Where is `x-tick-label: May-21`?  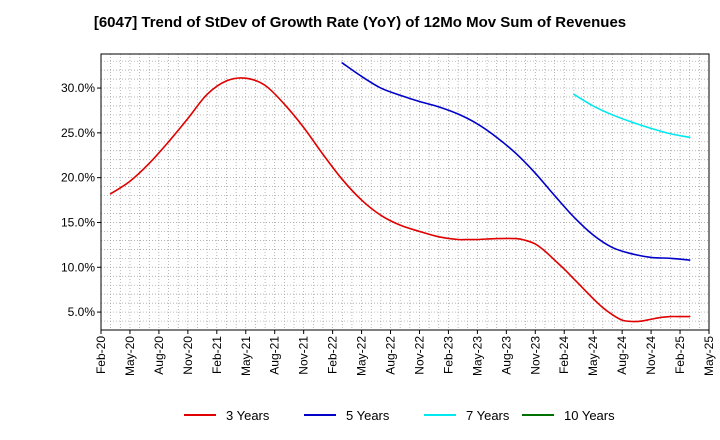
x-tick-label: May-21 is located at coordinates (246, 356).